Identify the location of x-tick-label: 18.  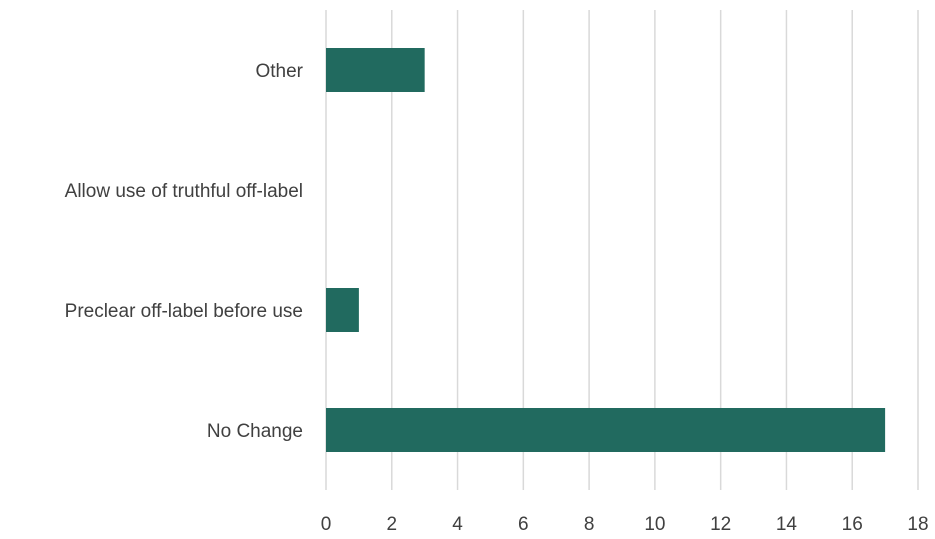
(917, 524).